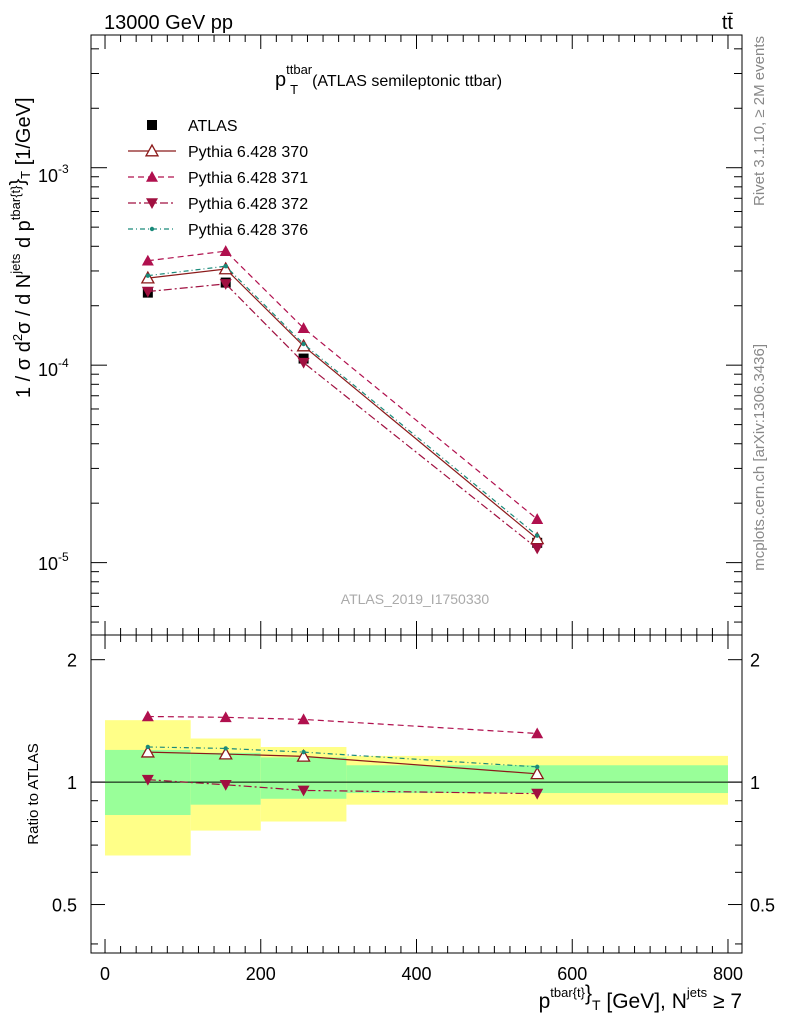 The width and height of the screenshot is (786, 1024). Describe the element at coordinates (21, 247) in the screenshot. I see `y-axis-label: 1 / σ d2σ / d Njets d ptbar{t}}T [1/GeV]` at that location.